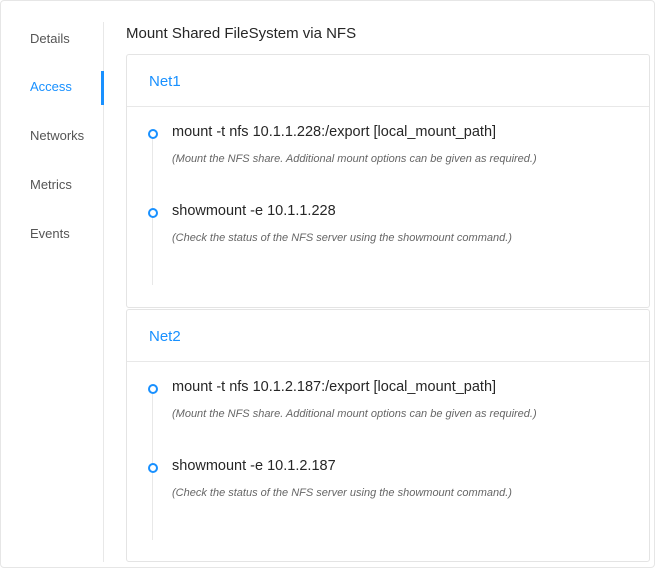 This screenshot has height=568, width=655. I want to click on page-title: Mount Shared FileSystem via NFS, so click(241, 33).